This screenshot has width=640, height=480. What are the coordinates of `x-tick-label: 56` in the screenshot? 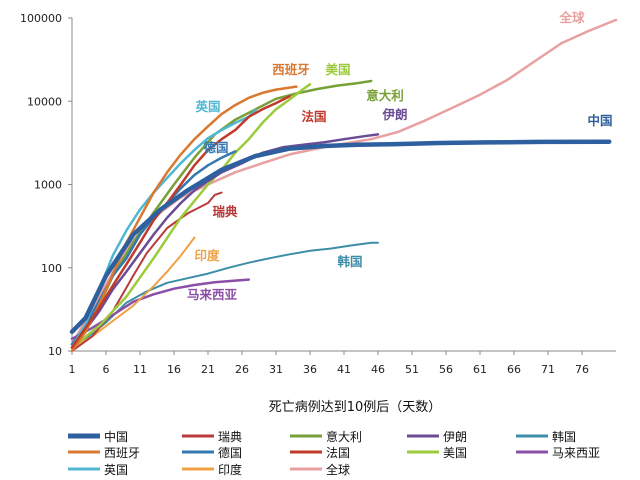 It's located at (446, 369).